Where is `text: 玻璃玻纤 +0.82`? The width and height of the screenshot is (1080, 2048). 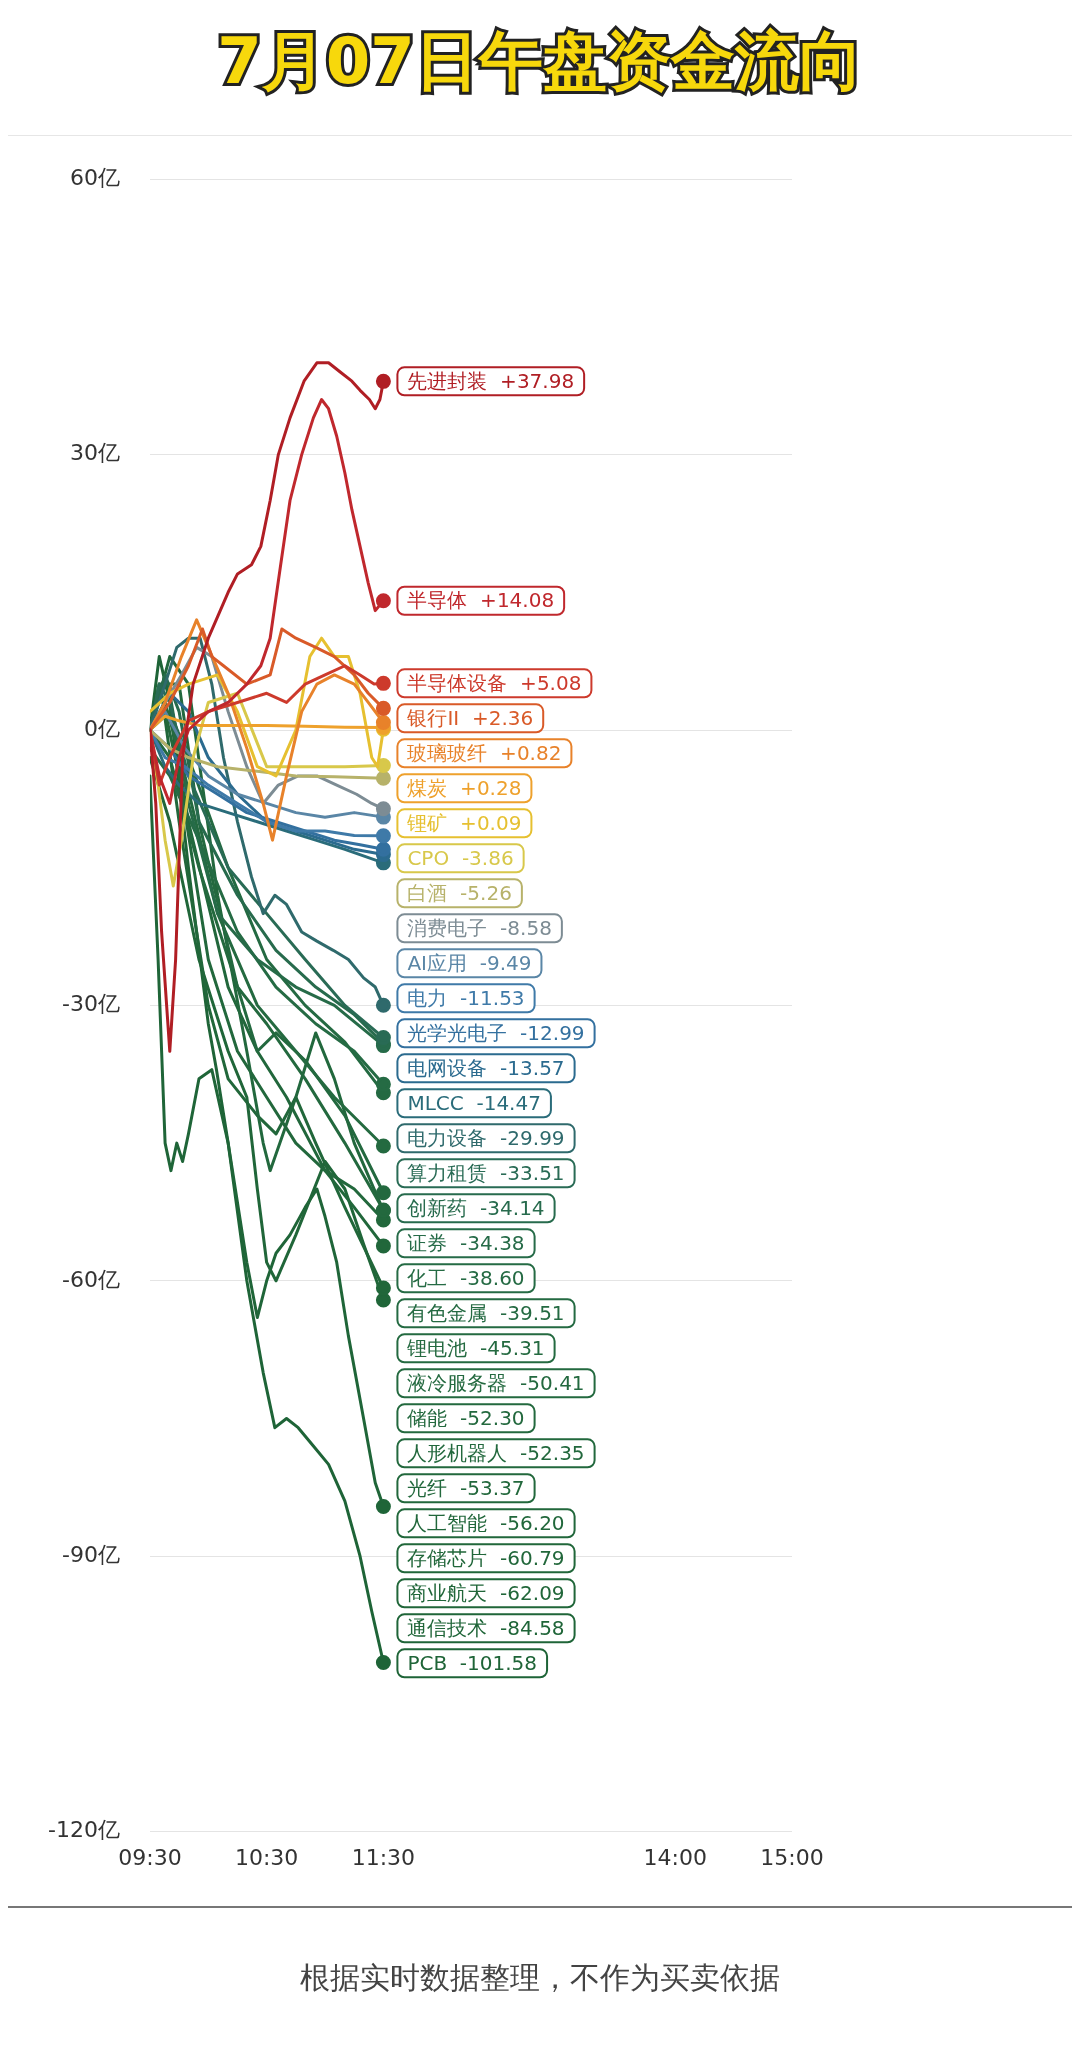
text: 玻璃玻纤 +0.82 is located at coordinates (484, 752).